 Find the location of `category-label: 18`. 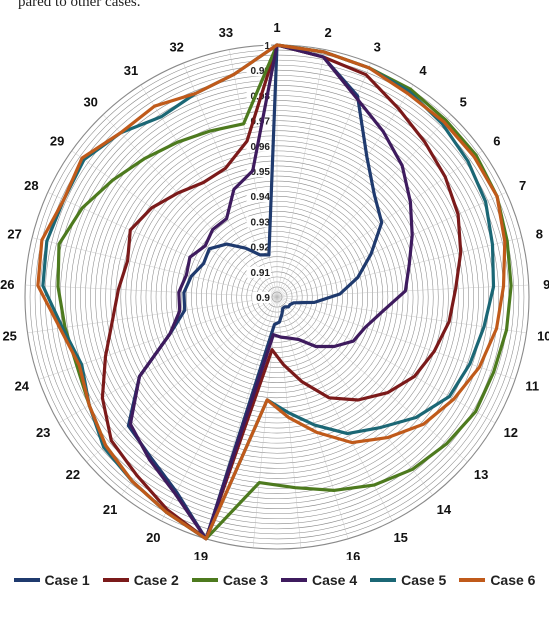

category-label: 18 is located at coordinates (251, 559).